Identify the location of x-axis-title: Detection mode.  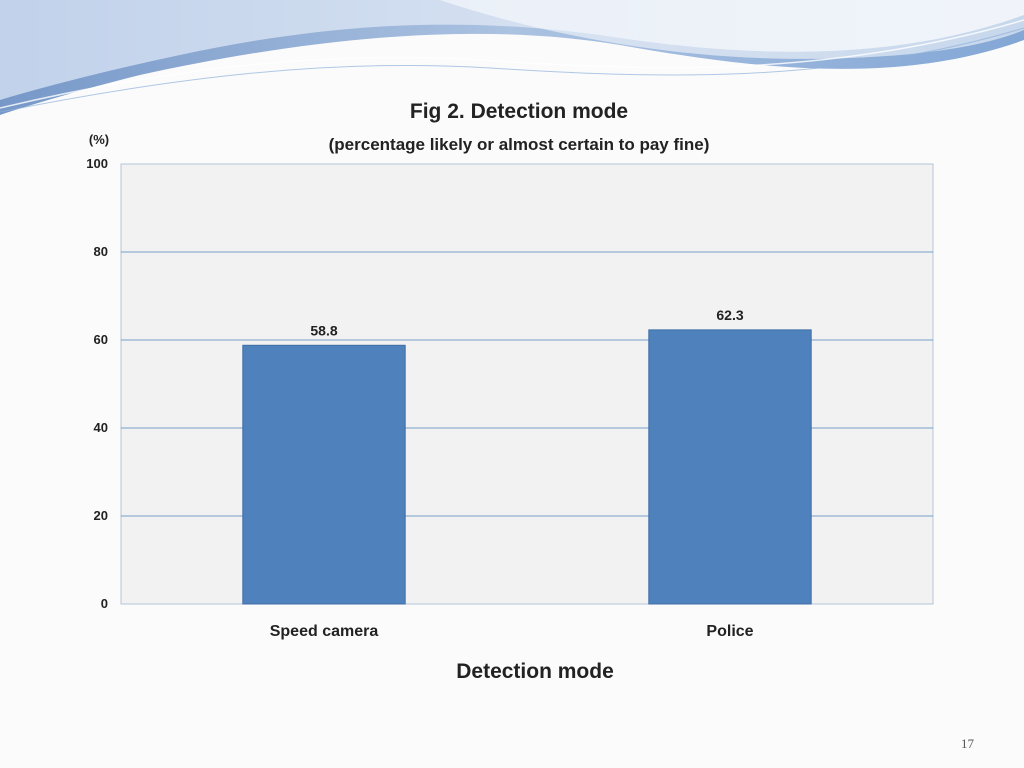
(535, 671).